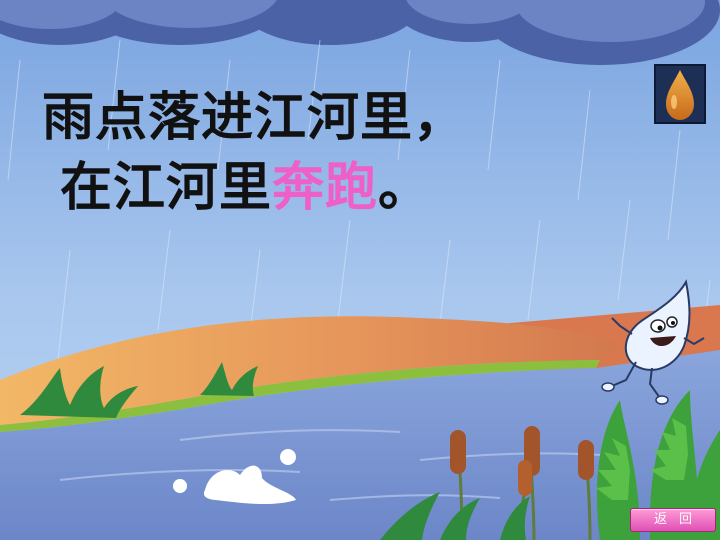 The height and width of the screenshot is (540, 720). Describe the element at coordinates (166, 188) in the screenshot. I see `poem-line-2-prefix: 在江河里` at that location.